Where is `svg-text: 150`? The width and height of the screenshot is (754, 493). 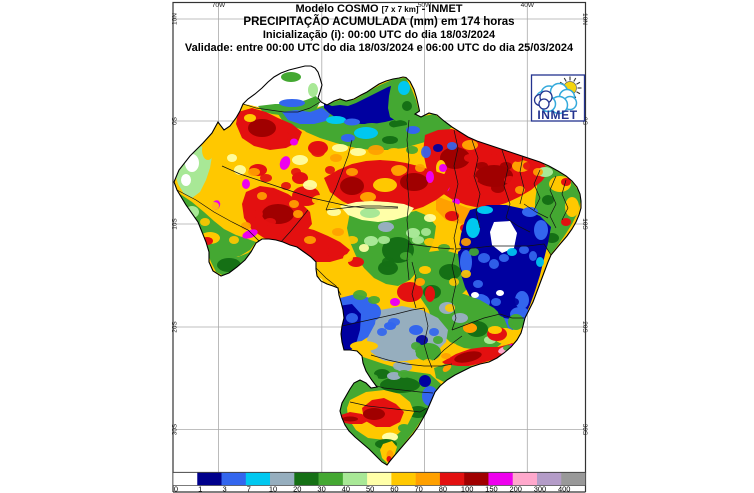 svg-text: 150 is located at coordinates (491, 489).